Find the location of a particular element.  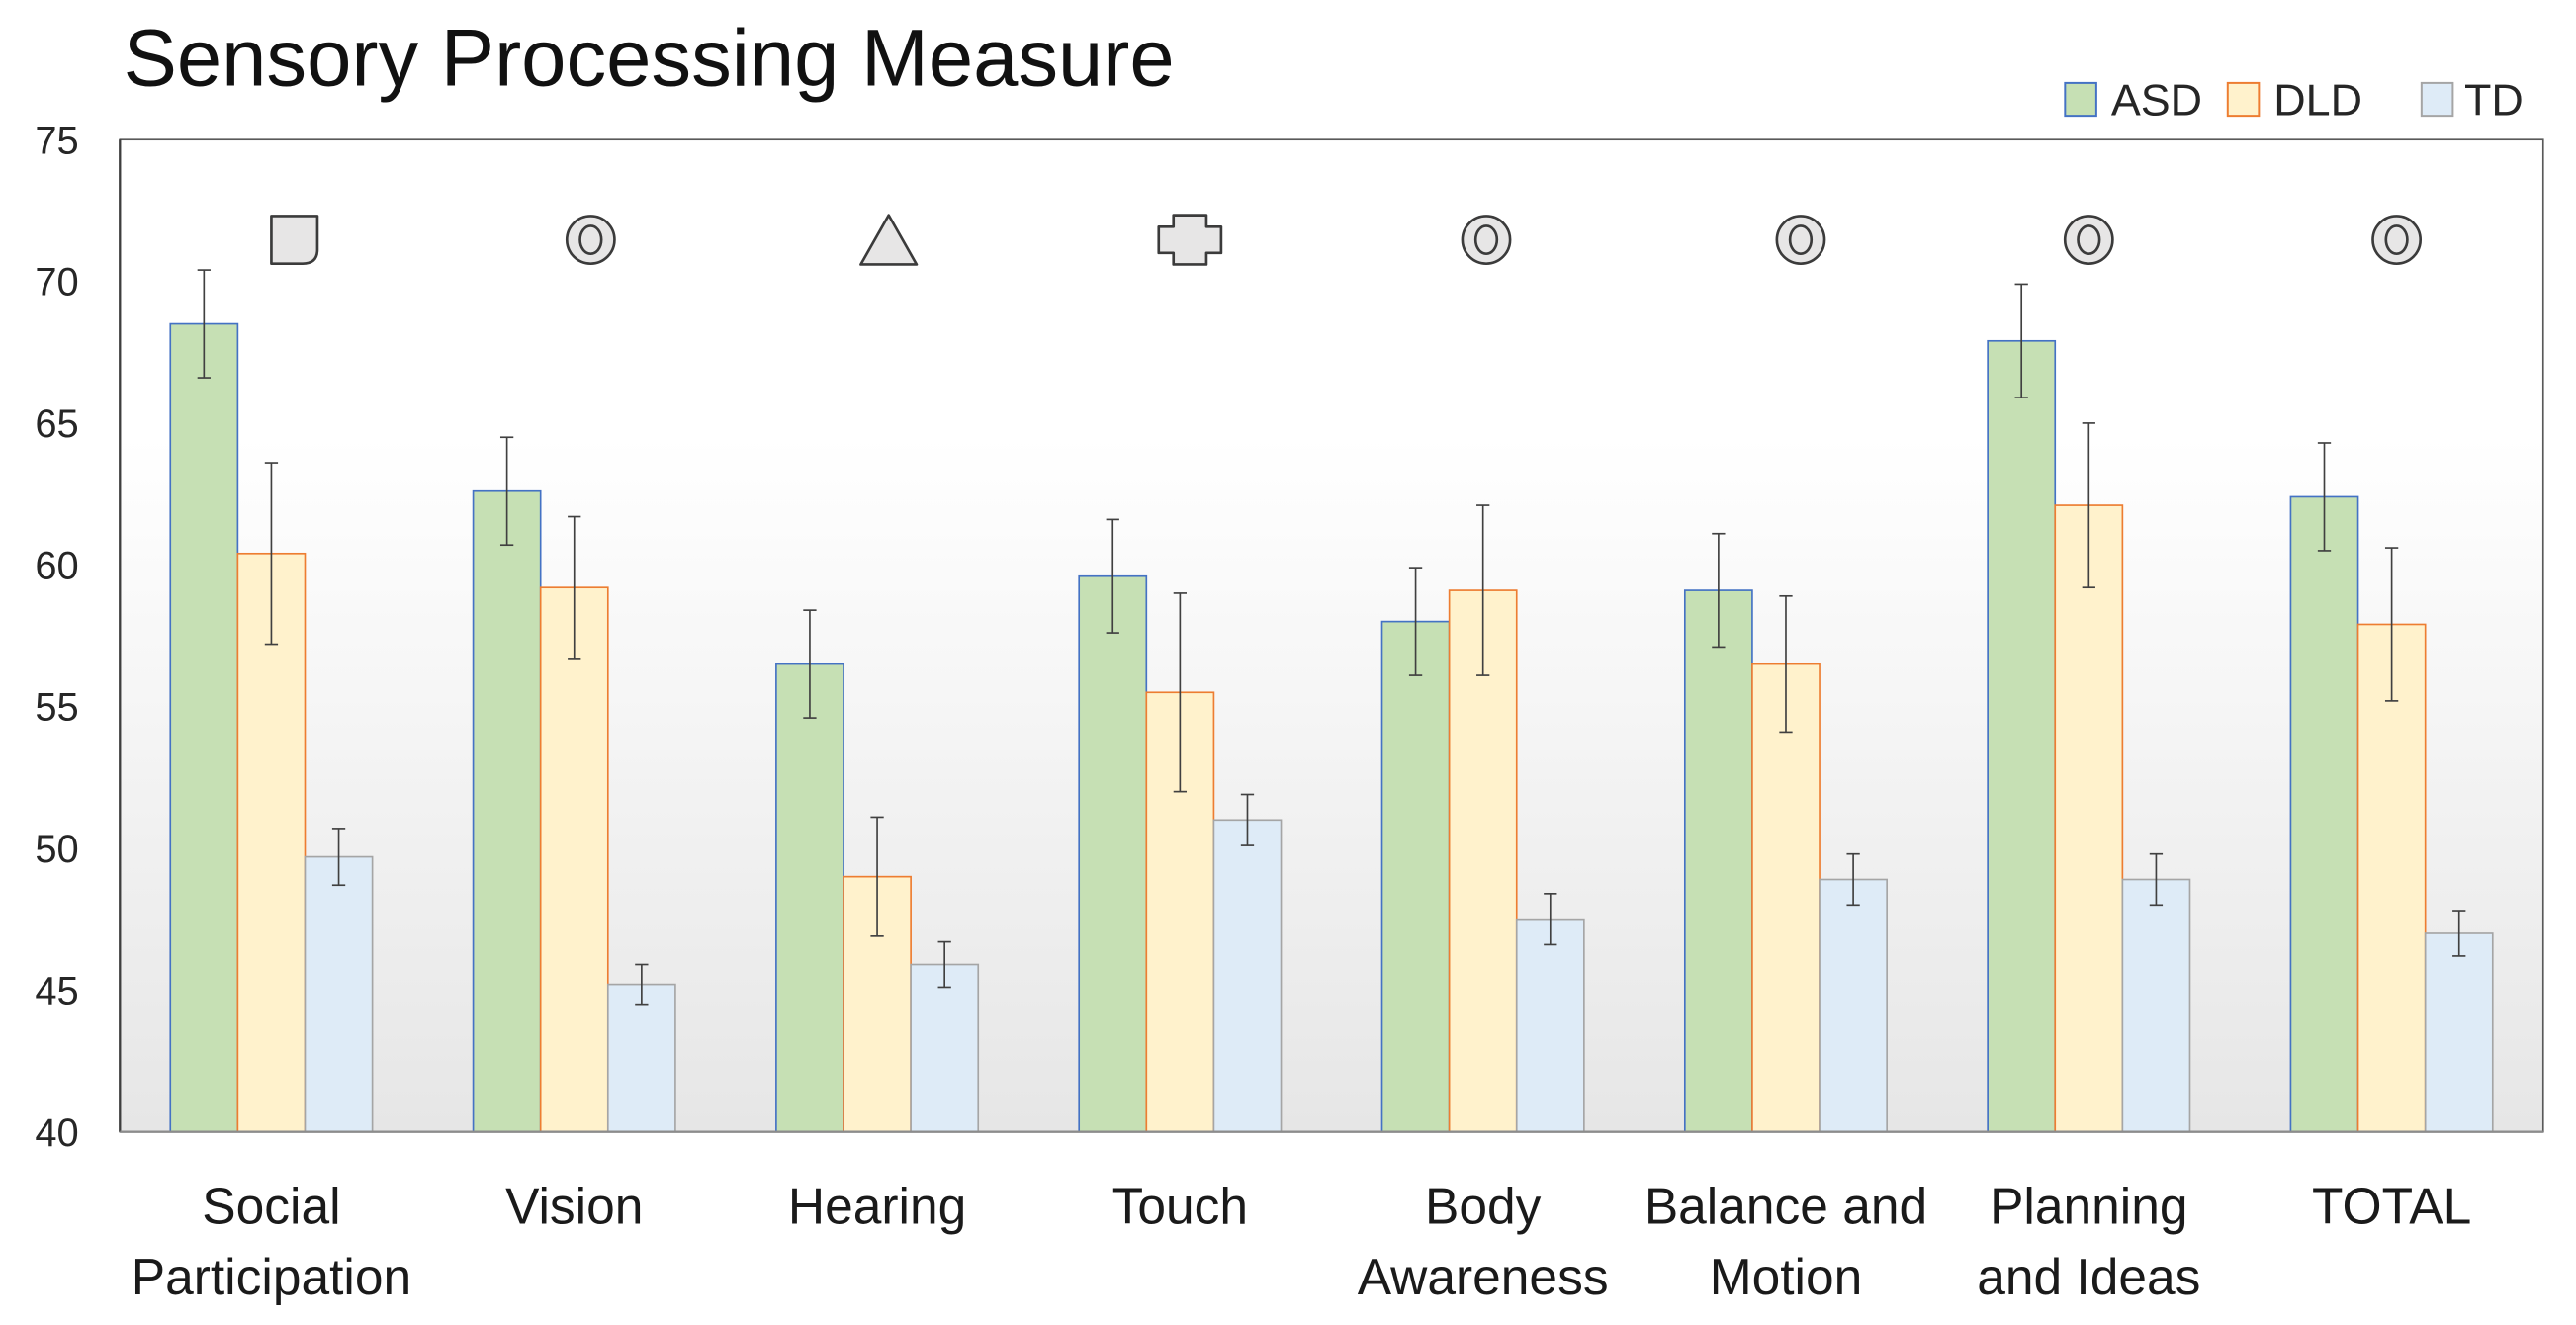

error-bar-asd-balance-and-motion is located at coordinates (1719, 590).